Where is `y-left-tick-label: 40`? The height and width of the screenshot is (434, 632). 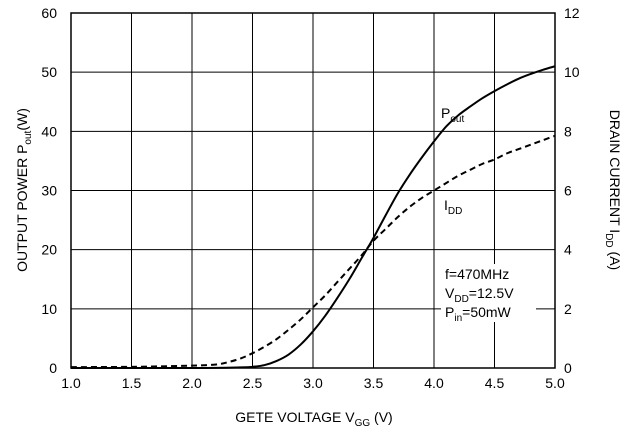
y-left-tick-label: 40 is located at coordinates (49, 131).